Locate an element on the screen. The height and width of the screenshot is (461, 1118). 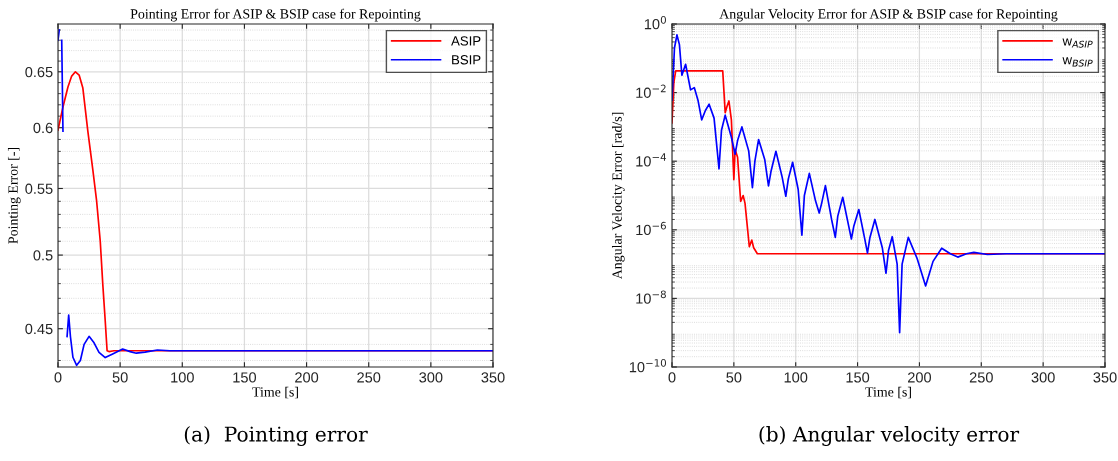
y-tick-label: 0.65 is located at coordinates (39, 72).